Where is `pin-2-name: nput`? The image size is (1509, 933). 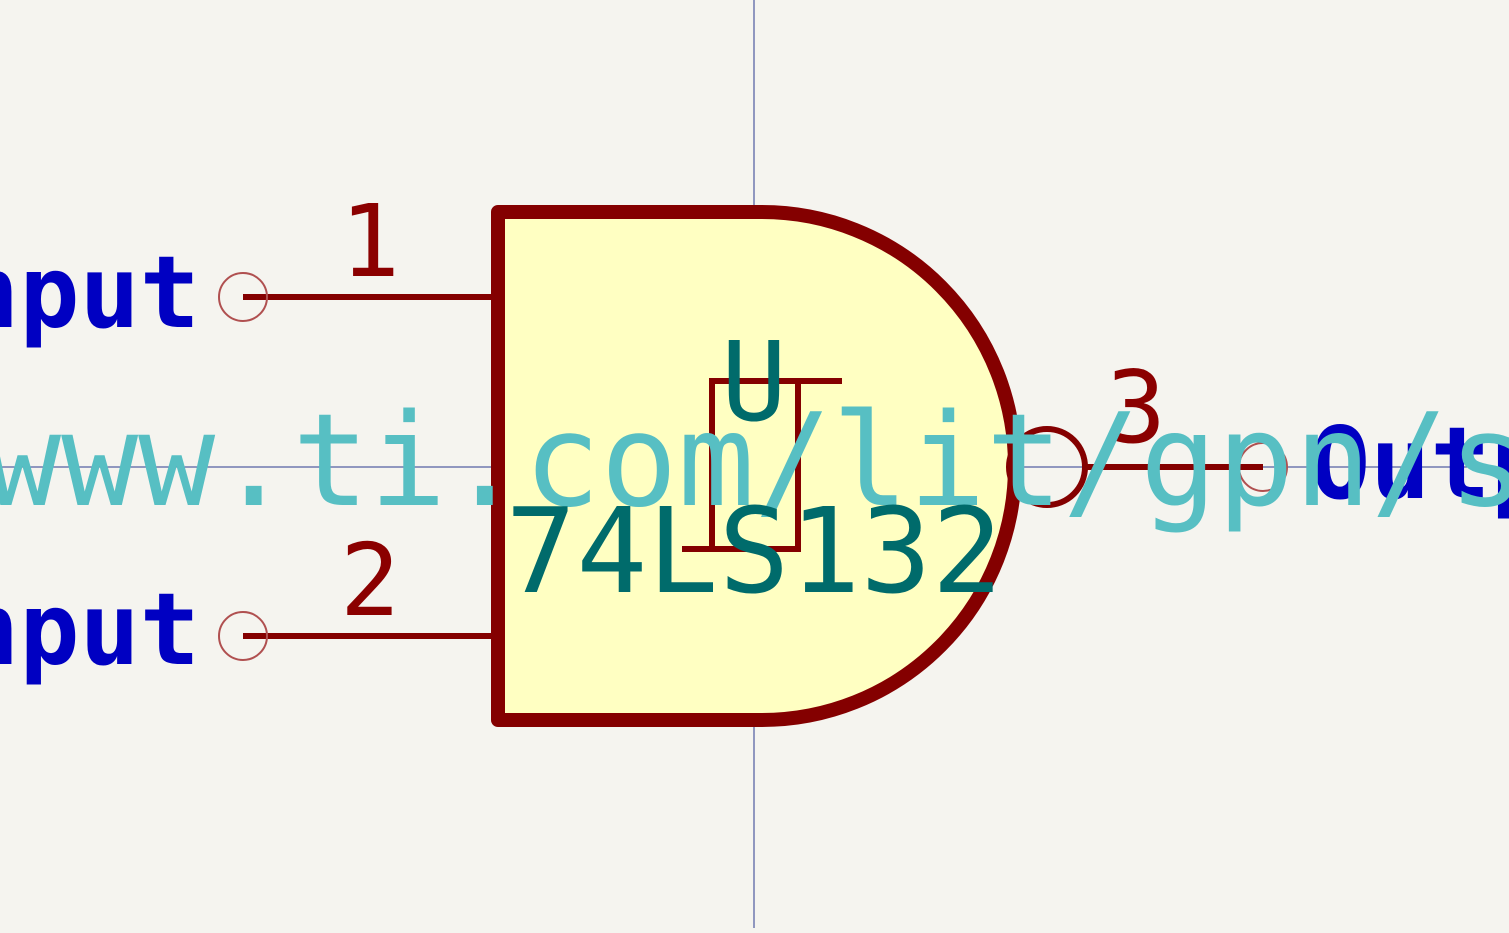 pin-2-name: nput is located at coordinates (100, 629).